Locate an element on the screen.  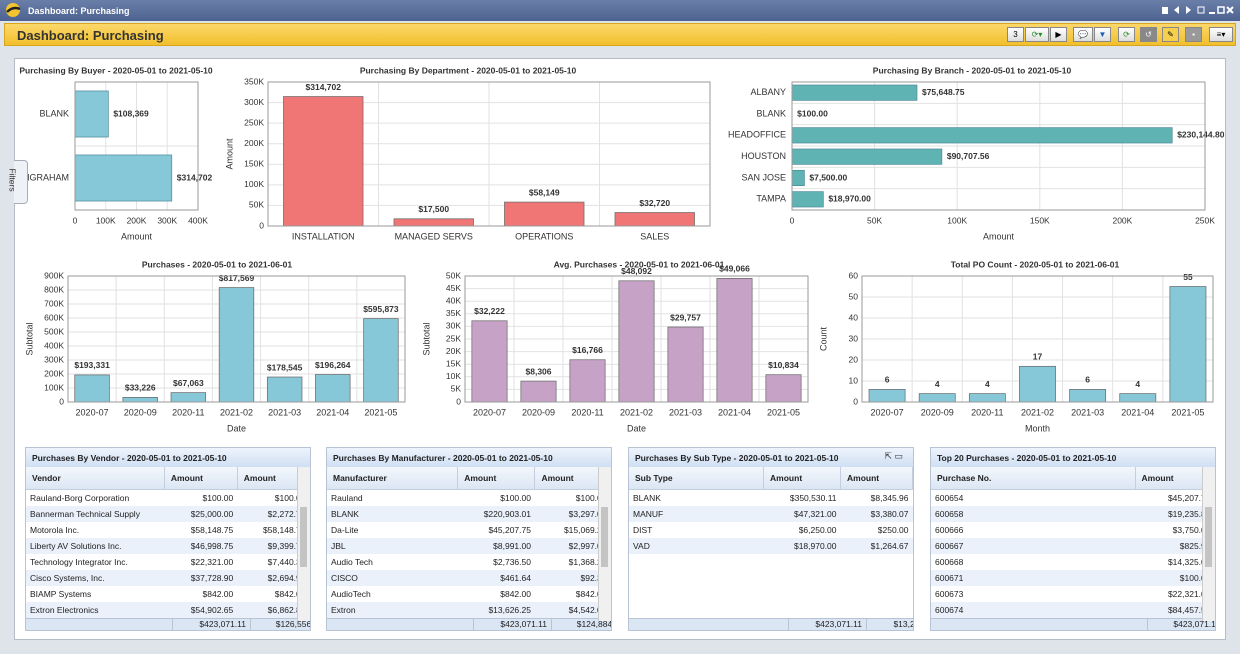
y-tick-label: 25K is located at coordinates (453, 338).